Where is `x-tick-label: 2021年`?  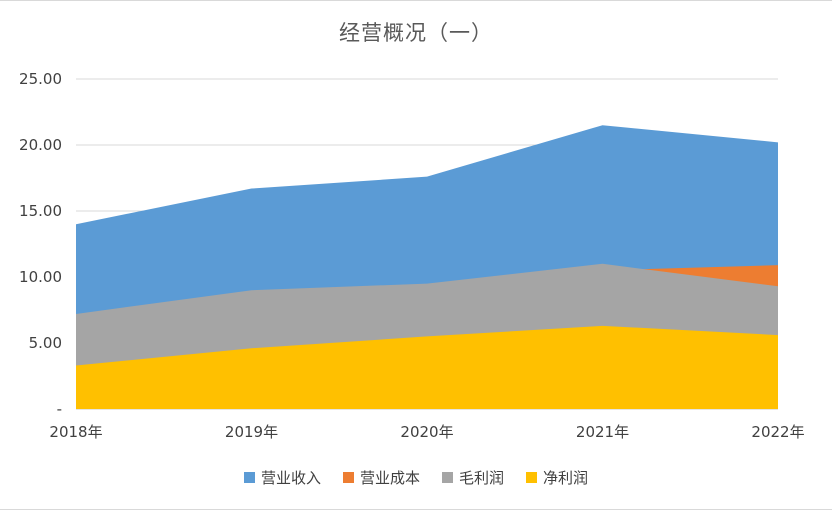
x-tick-label: 2021年 is located at coordinates (602, 432).